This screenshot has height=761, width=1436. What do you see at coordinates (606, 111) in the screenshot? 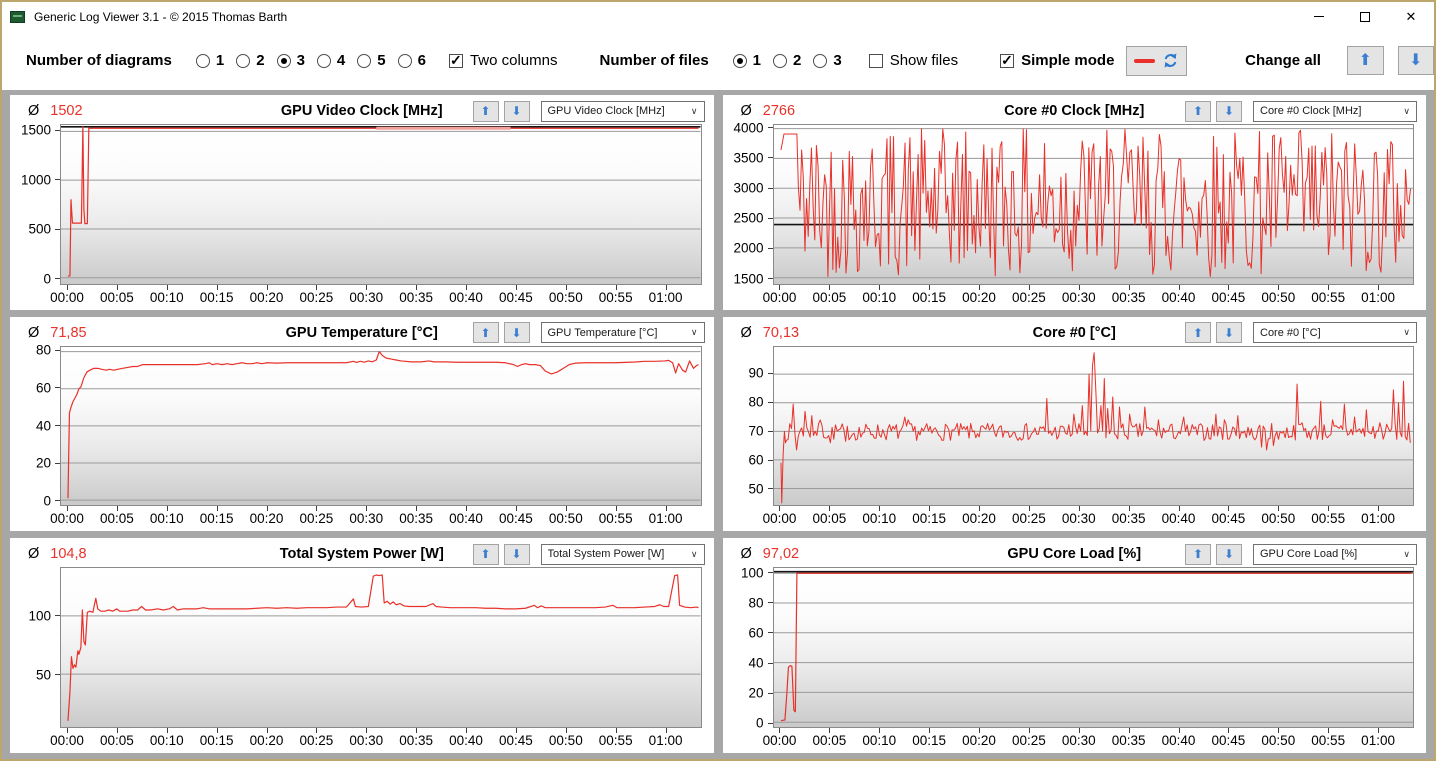
I see `metric-dropdown-value: GPU Video Clock [MHz]` at bounding box center [606, 111].